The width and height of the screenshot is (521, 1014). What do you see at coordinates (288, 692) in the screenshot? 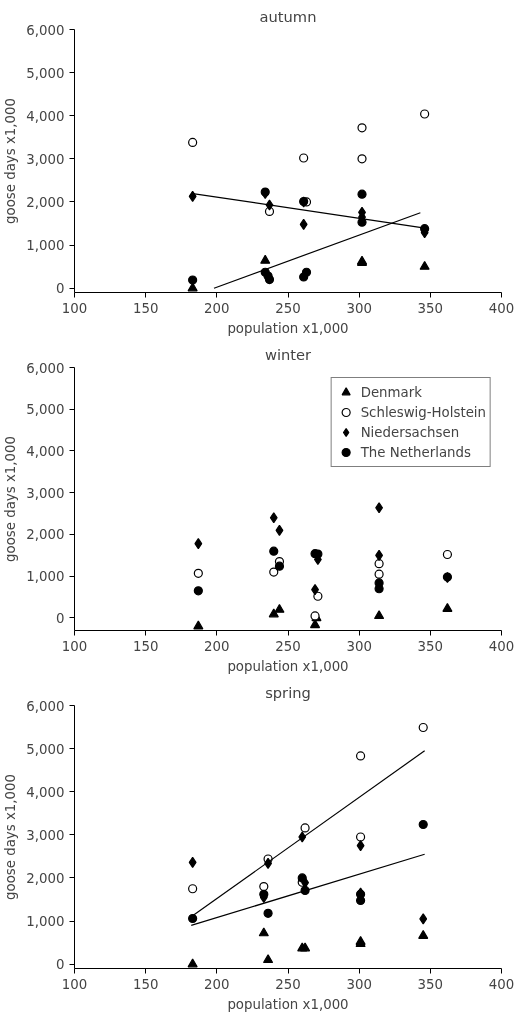
I see `chart-title: spring` at bounding box center [288, 692].